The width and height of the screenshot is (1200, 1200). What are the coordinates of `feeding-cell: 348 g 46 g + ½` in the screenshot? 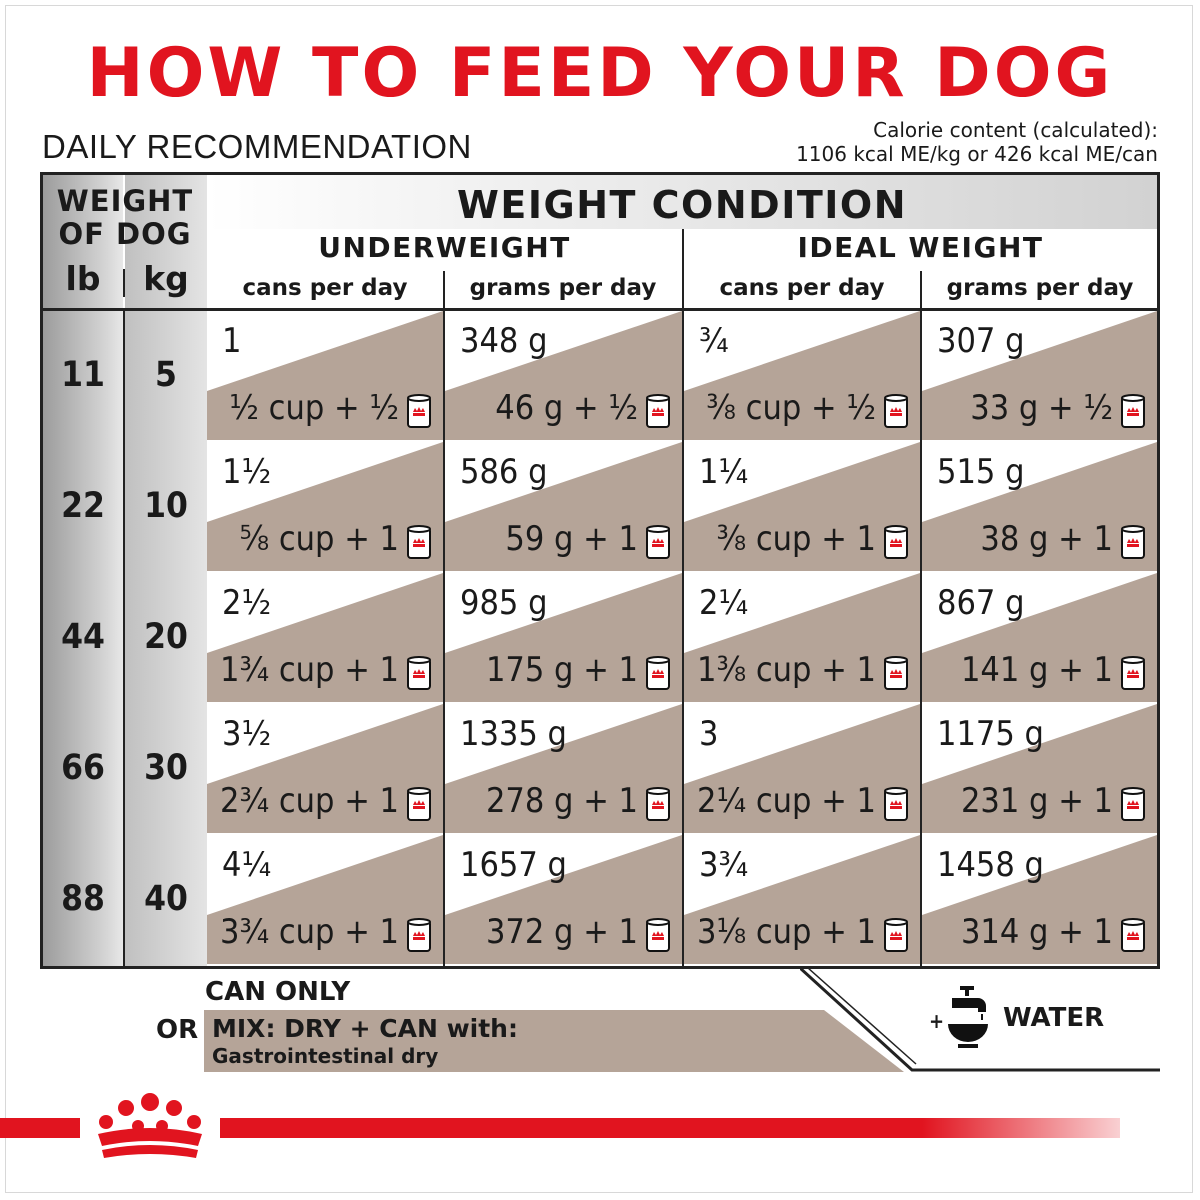 It's located at (563, 375).